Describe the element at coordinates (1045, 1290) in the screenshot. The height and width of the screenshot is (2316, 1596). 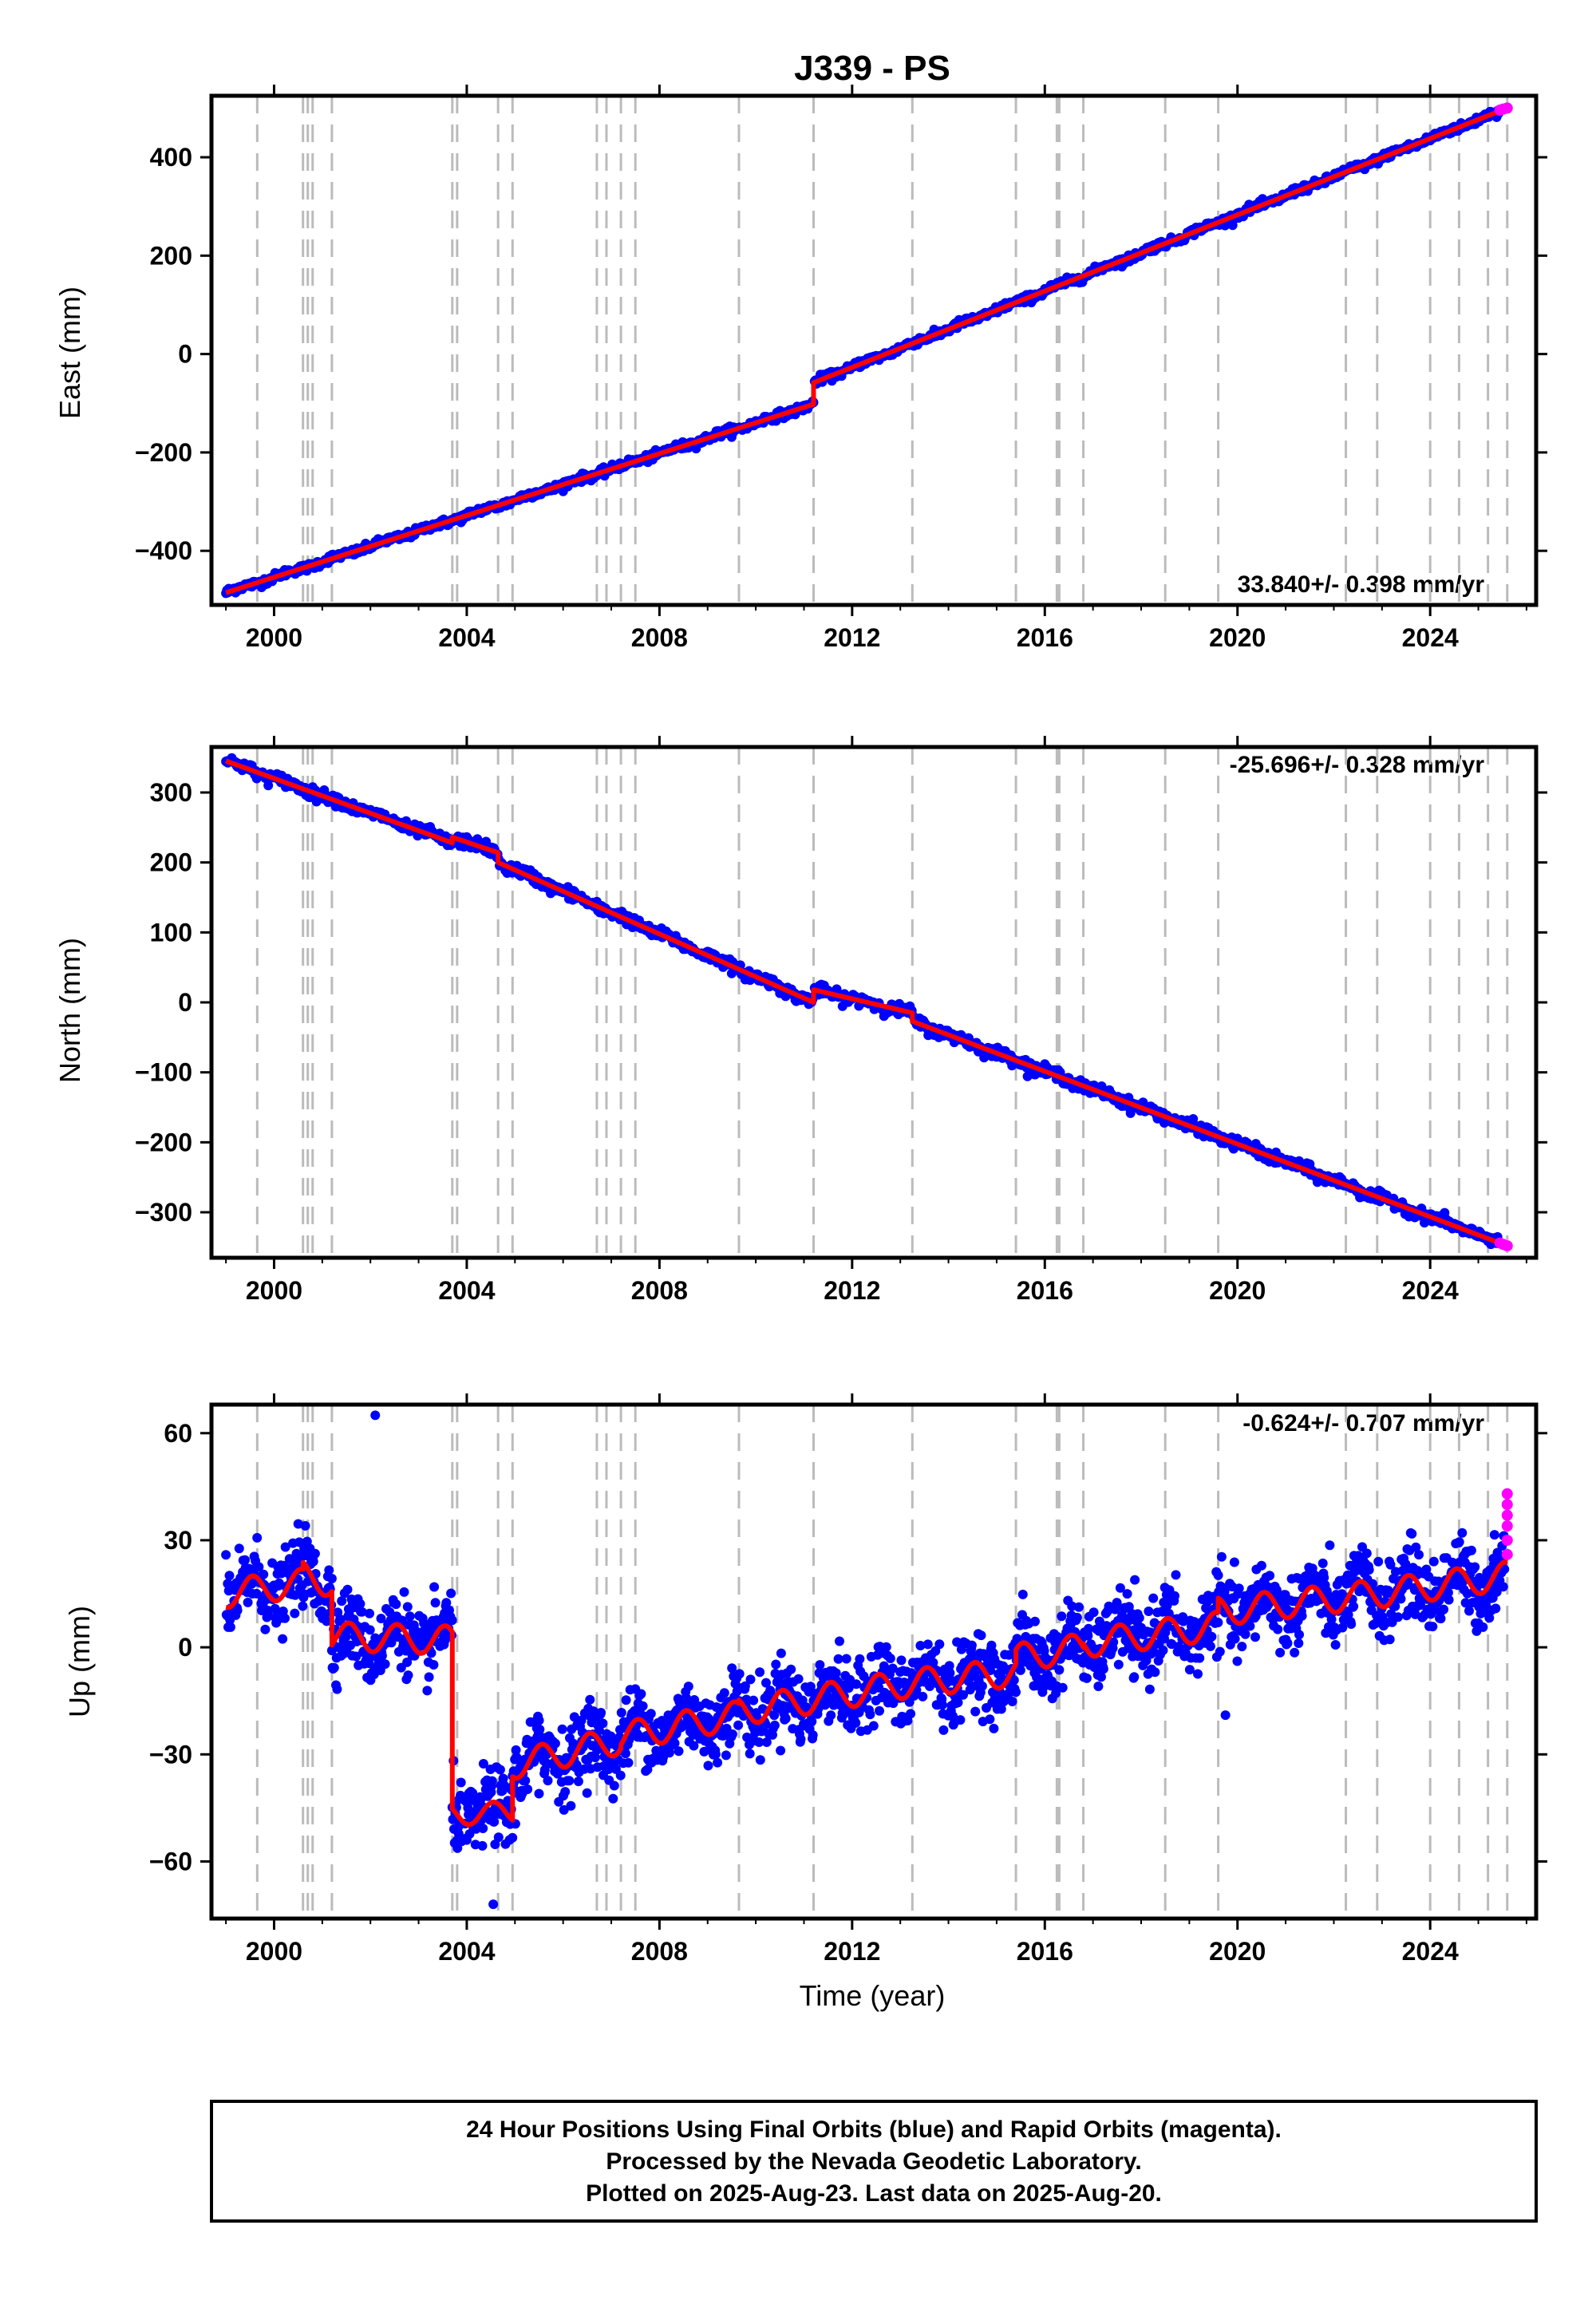
I see `north-xtick-label-4: 2016` at that location.